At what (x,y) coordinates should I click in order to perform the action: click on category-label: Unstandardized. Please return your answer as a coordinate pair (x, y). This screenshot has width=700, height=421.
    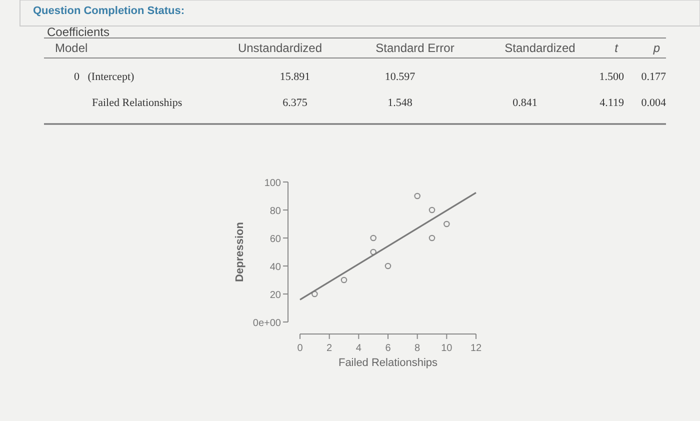
    Looking at the image, I should click on (280, 48).